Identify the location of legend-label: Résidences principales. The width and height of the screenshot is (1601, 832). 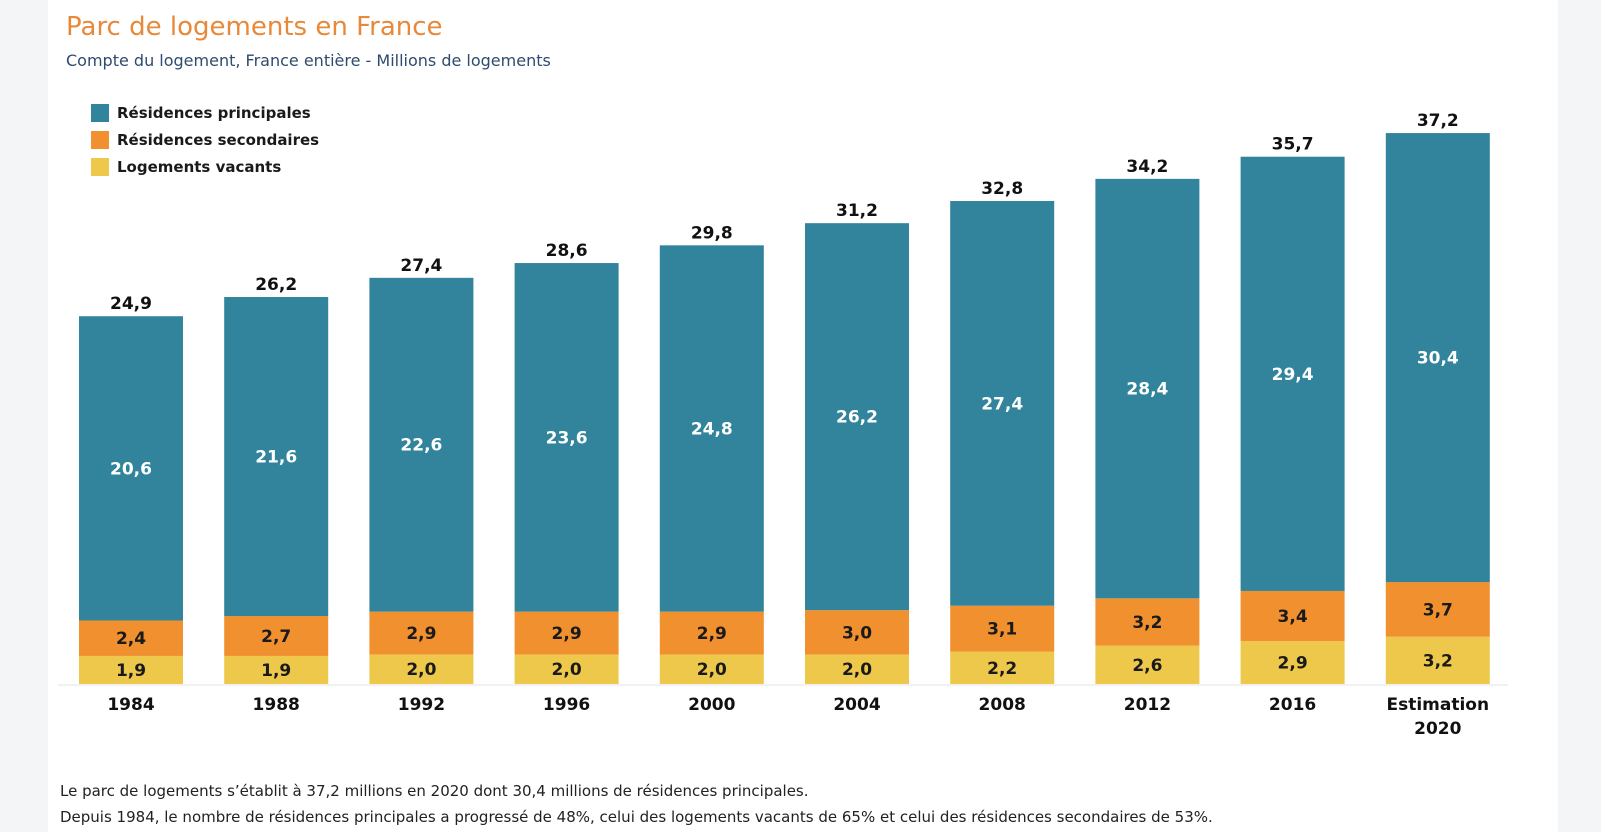
(214, 112).